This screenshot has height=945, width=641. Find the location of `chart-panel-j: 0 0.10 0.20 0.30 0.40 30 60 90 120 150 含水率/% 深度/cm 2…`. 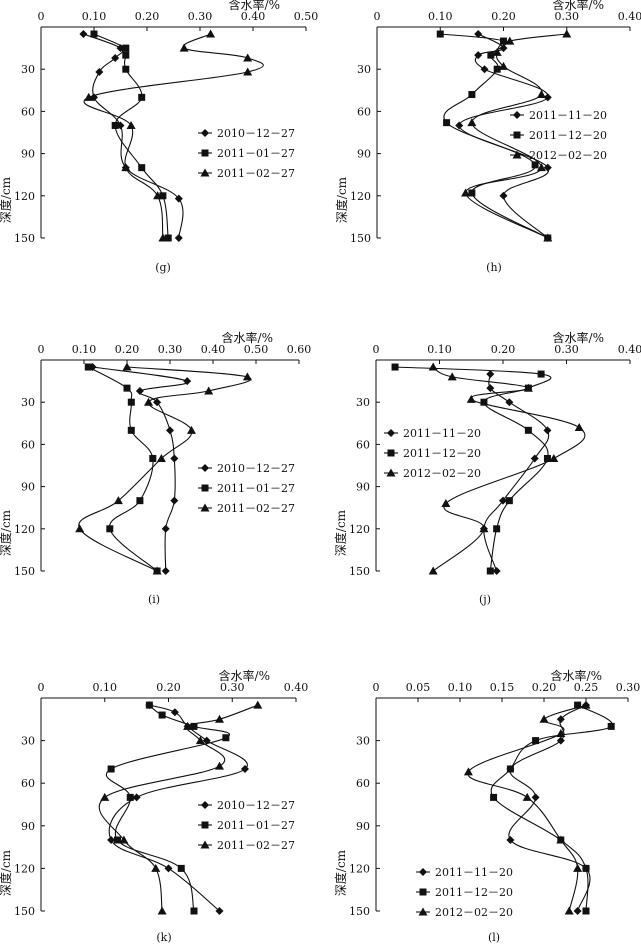

chart-panel-j: 0 0.10 0.20 0.30 0.40 30 60 90 120 150 含水率/% 深度/cm 2… is located at coordinates (487, 468).